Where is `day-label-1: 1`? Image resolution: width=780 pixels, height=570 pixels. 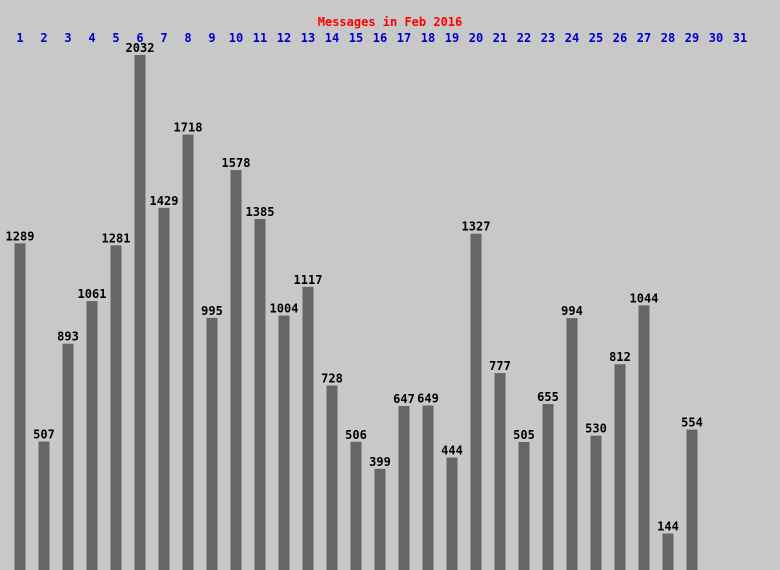 day-label-1: 1 is located at coordinates (19, 38).